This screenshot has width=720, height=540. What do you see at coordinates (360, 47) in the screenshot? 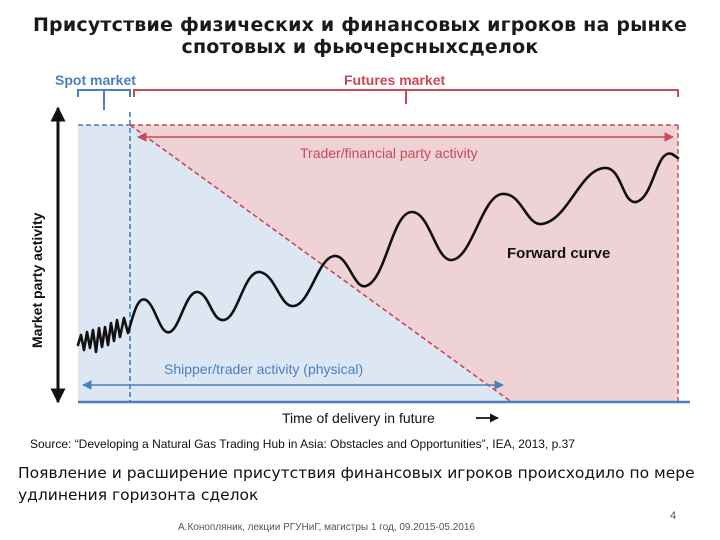
I see `slide-title-line2: спотовых и фьючерсныхсделок` at bounding box center [360, 47].